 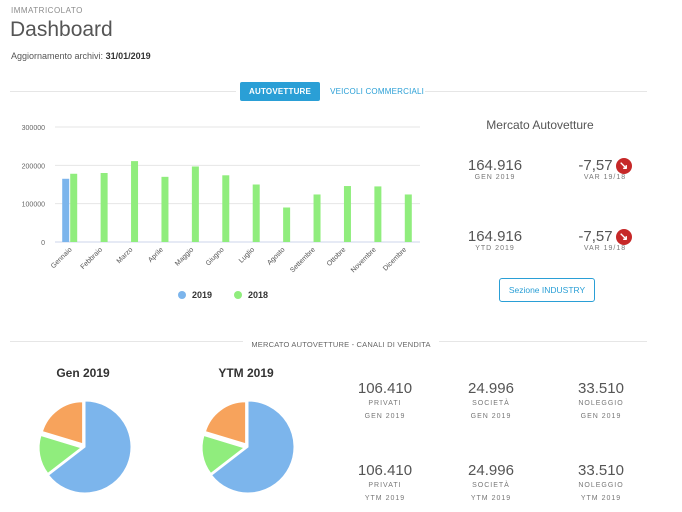 I want to click on x-tick-label: Luglio, so click(x=247, y=255).